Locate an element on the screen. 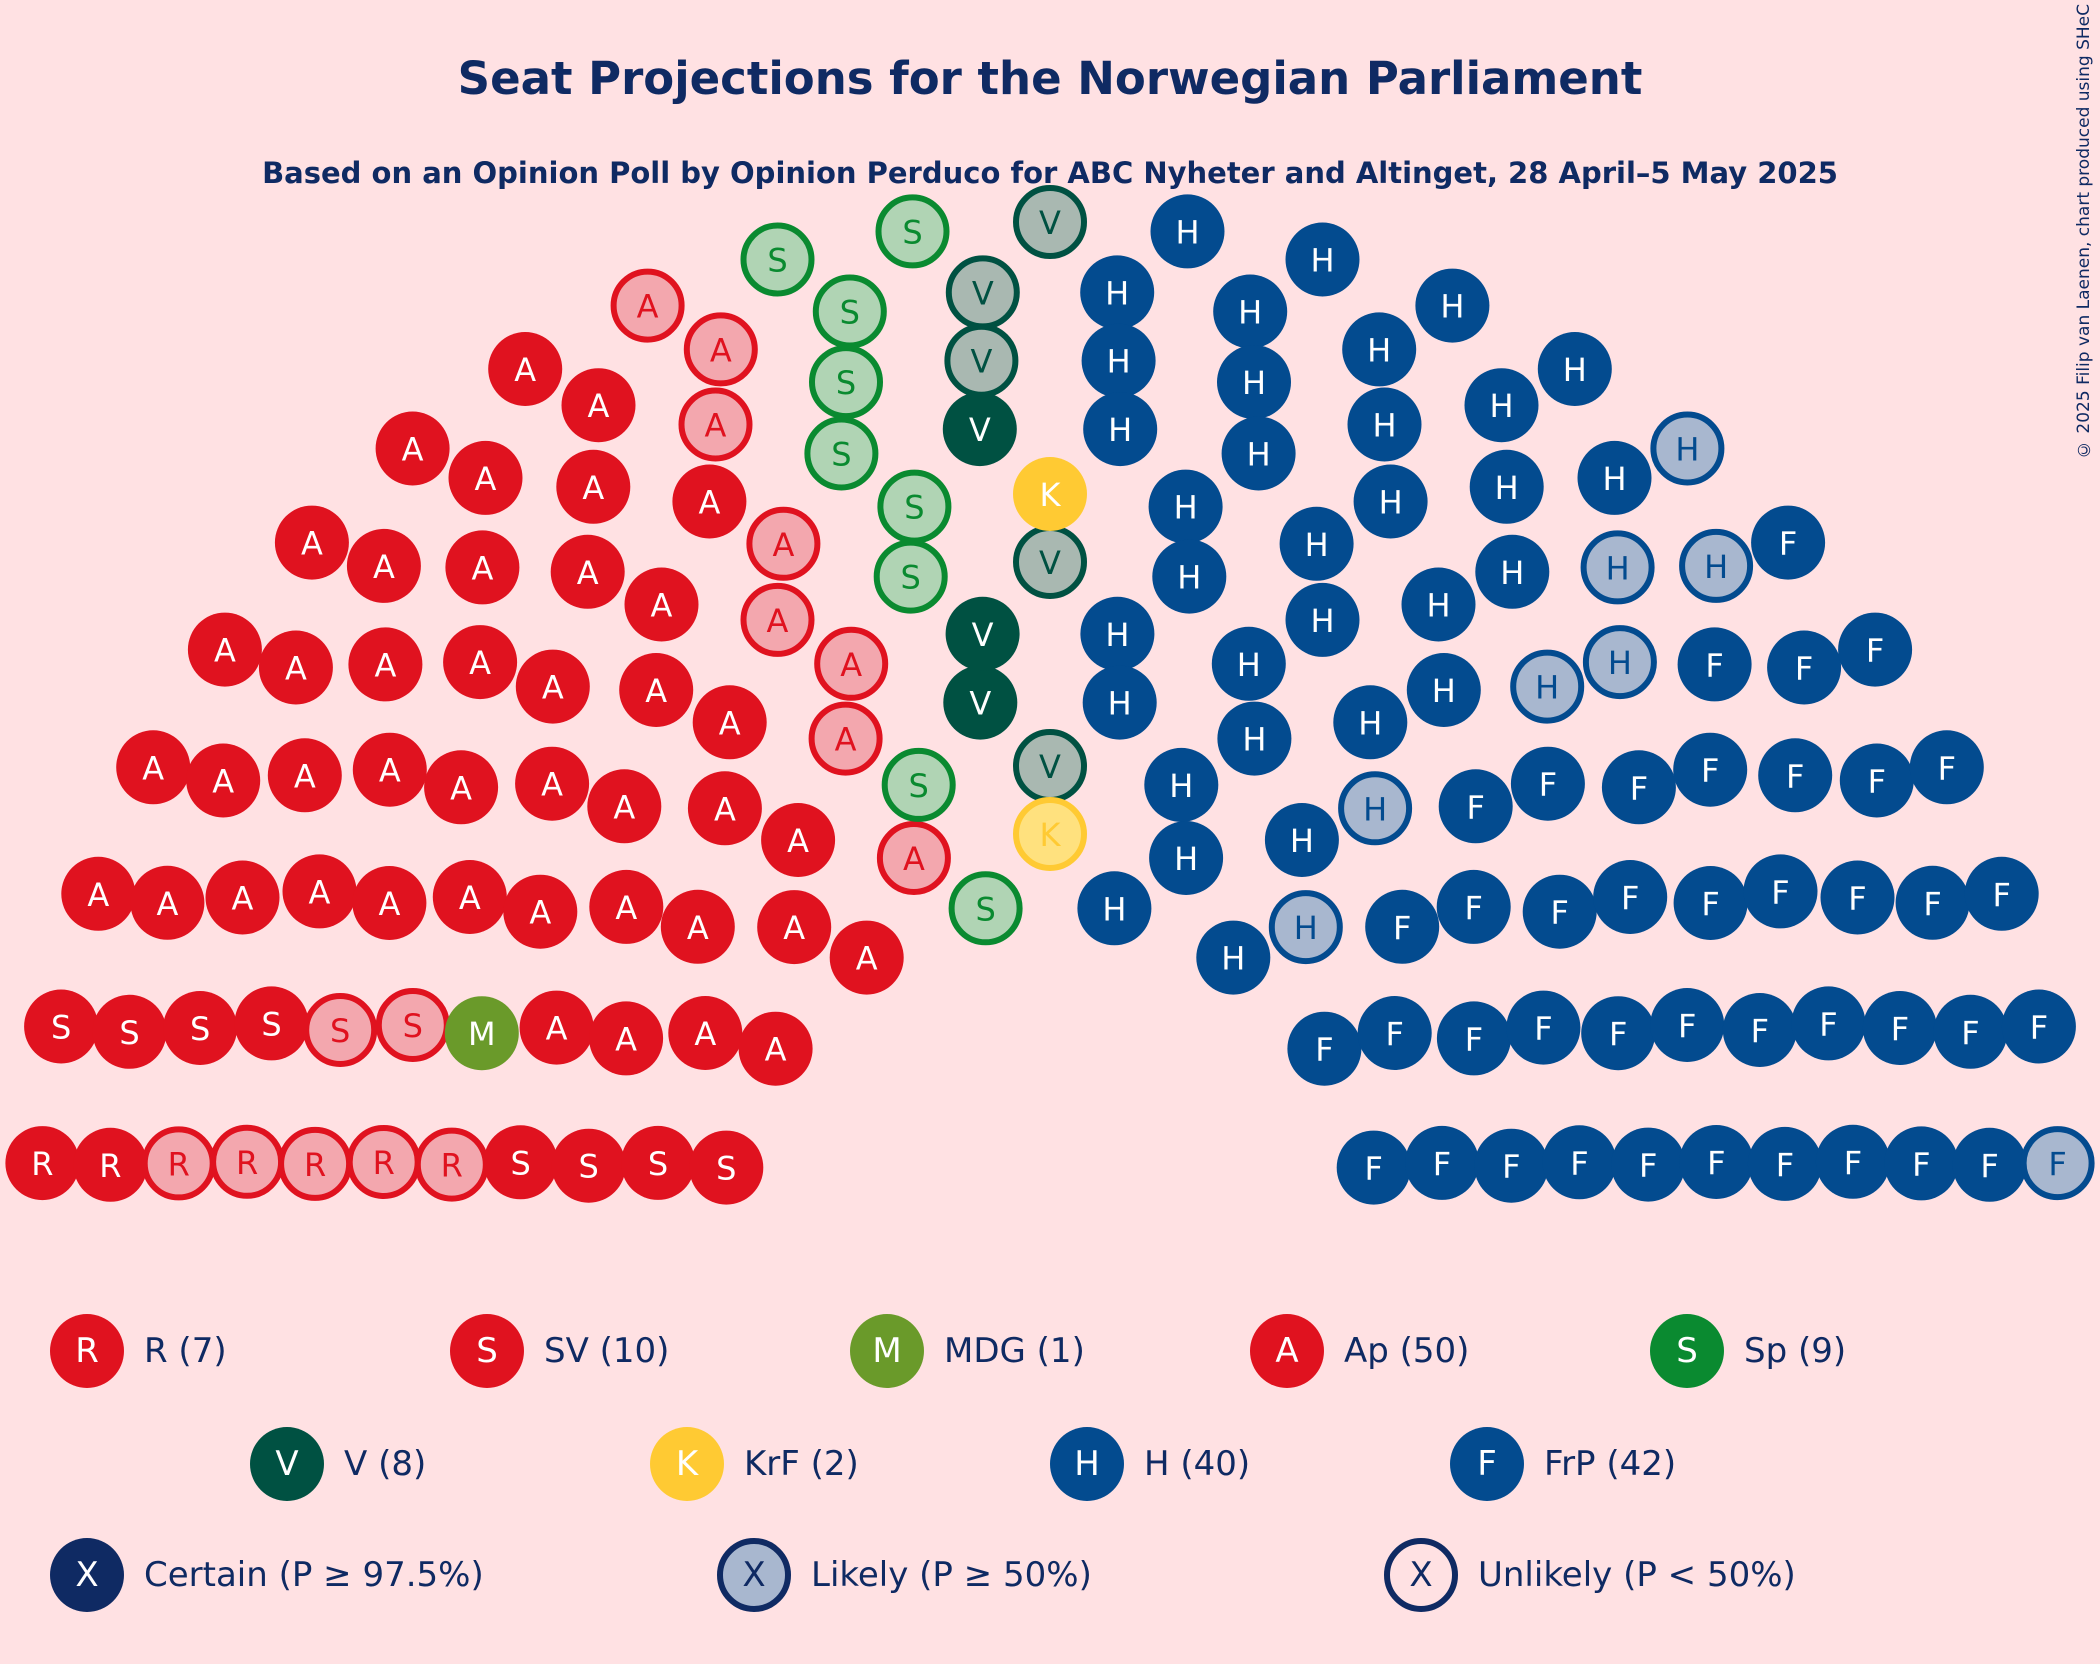 This screenshot has height=1664, width=2100. seat-frp-33: F is located at coordinates (1442, 1162).